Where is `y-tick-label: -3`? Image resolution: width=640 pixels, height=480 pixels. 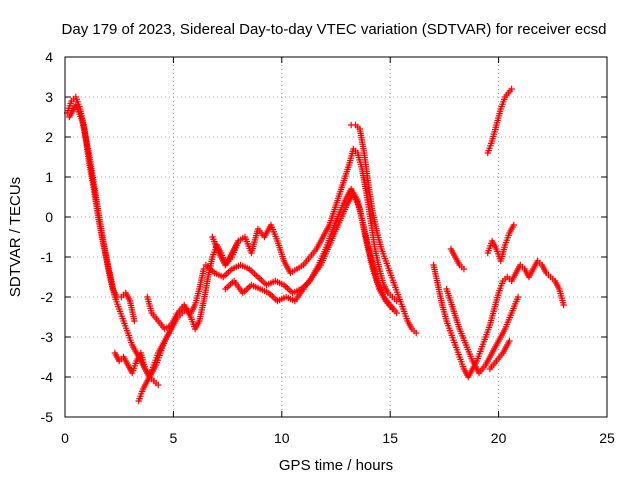
y-tick-label: -3 is located at coordinates (47, 337).